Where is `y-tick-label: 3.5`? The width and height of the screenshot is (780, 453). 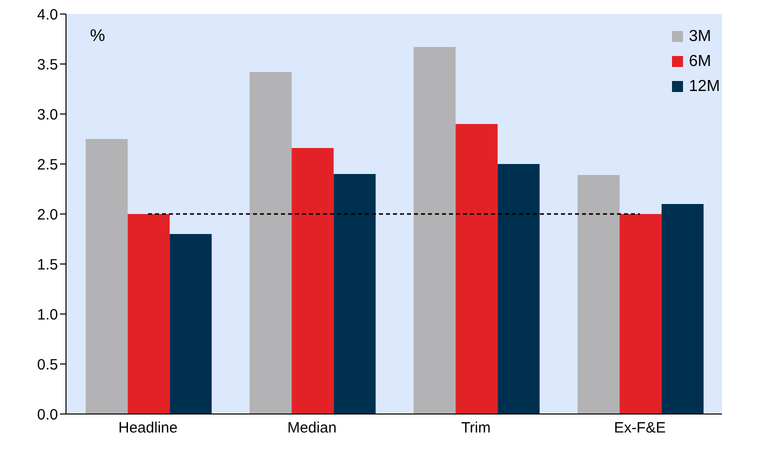 y-tick-label: 3.5 is located at coordinates (47, 65).